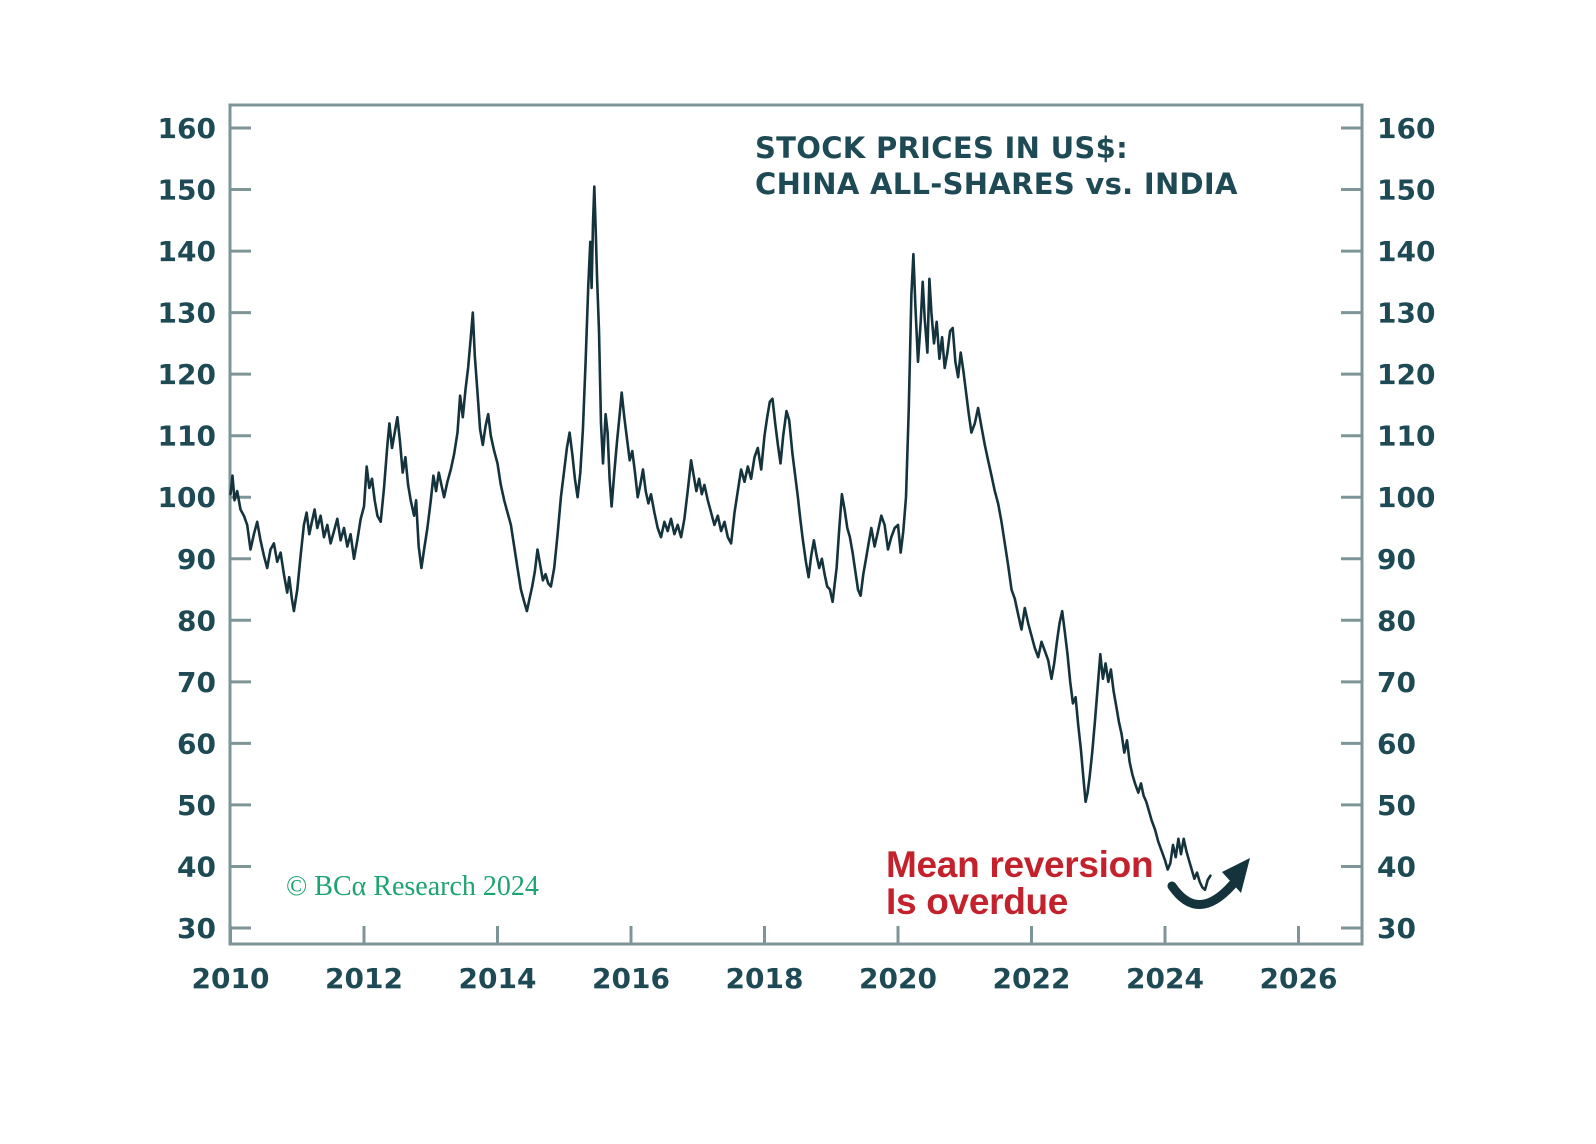  Describe the element at coordinates (631, 978) in the screenshot. I see `x-tick-label: 2016` at that location.